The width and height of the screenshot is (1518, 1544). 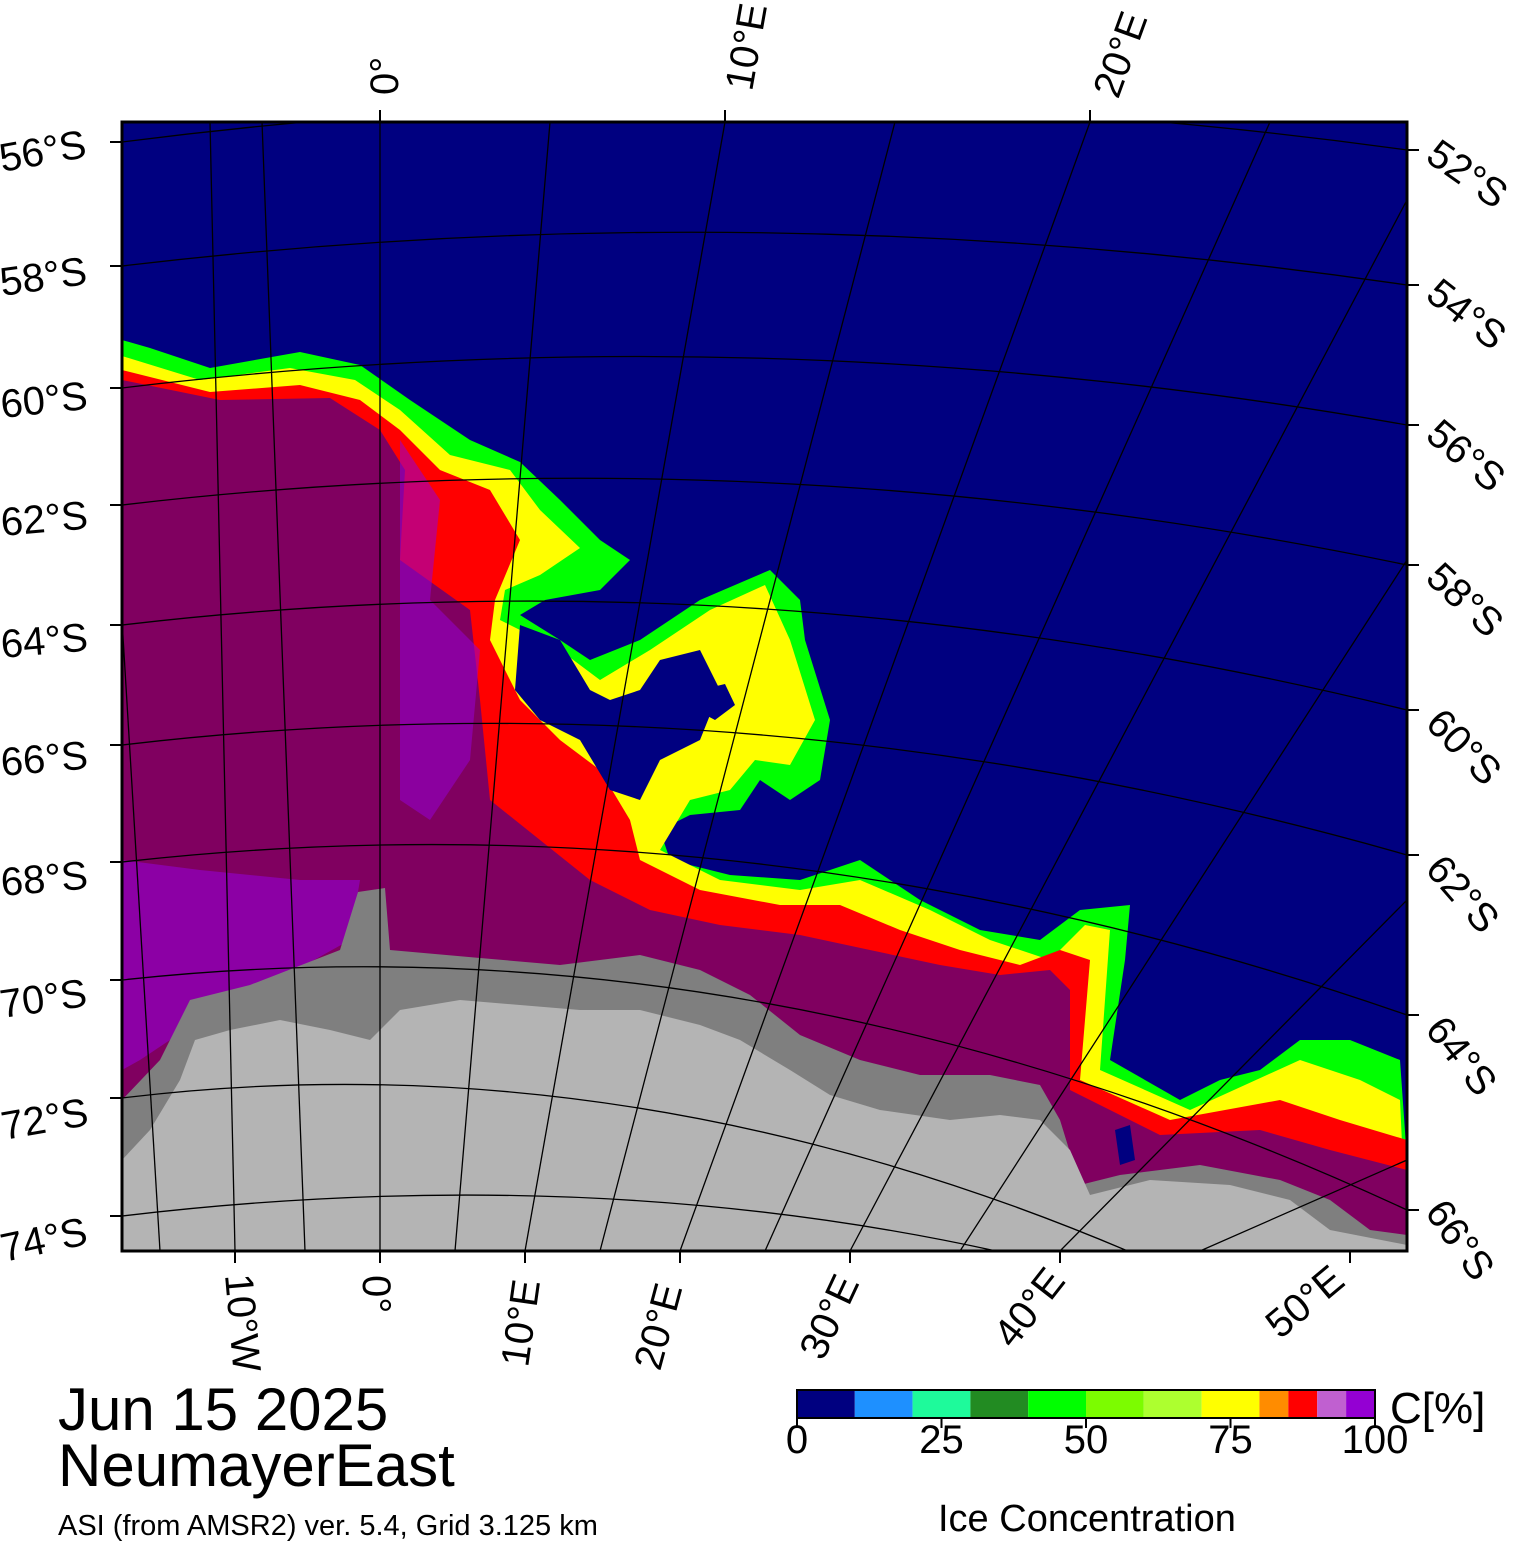 I want to click on colorbar, so click(x=1086, y=1404).